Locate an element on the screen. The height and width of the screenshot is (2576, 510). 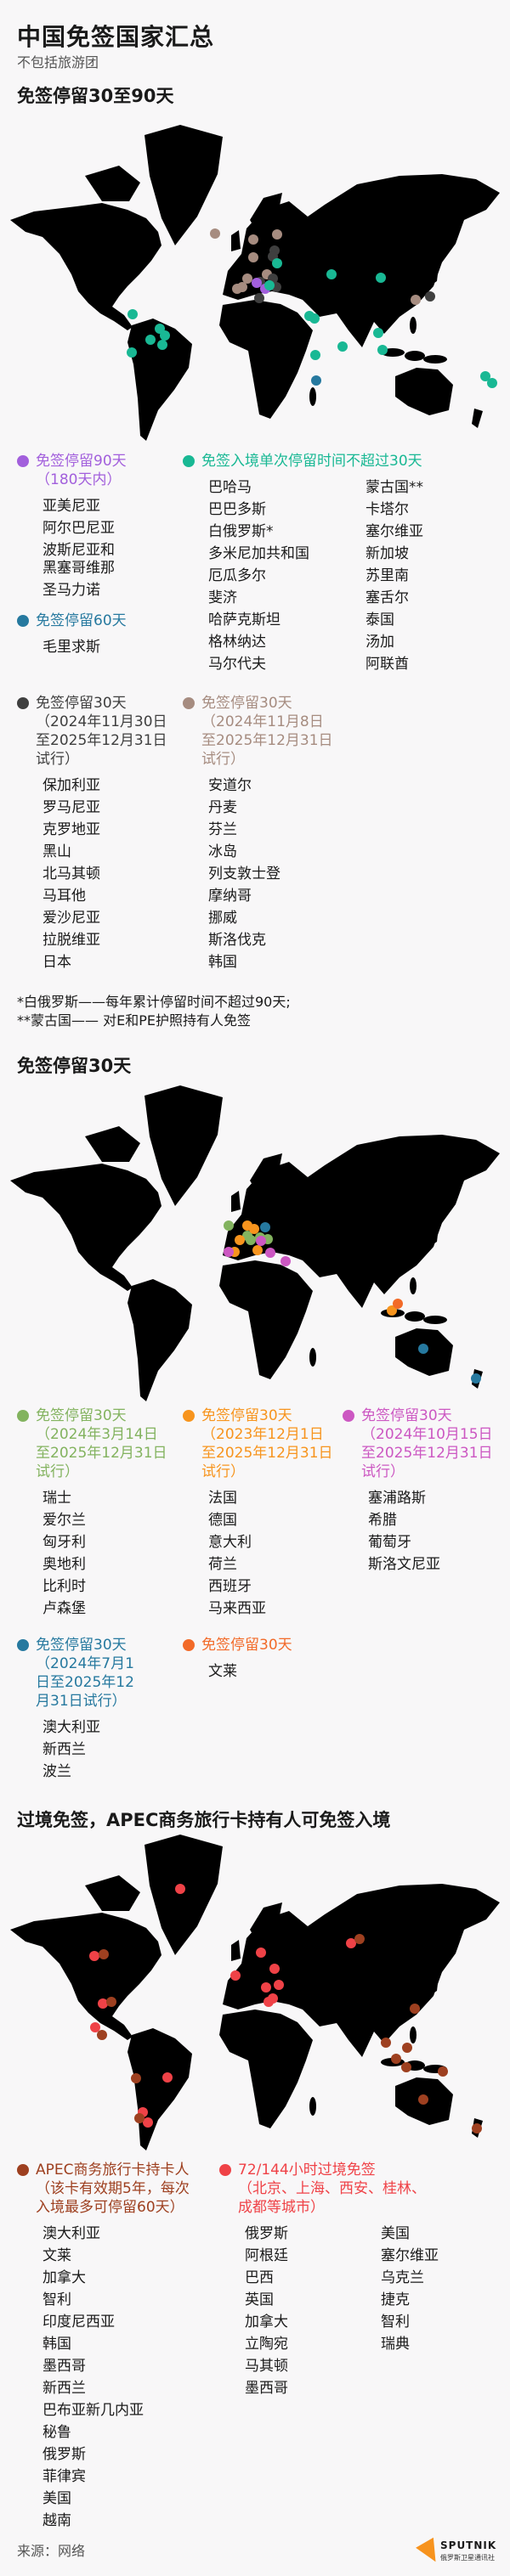
list-item: 马来西亚 is located at coordinates (237, 1608).